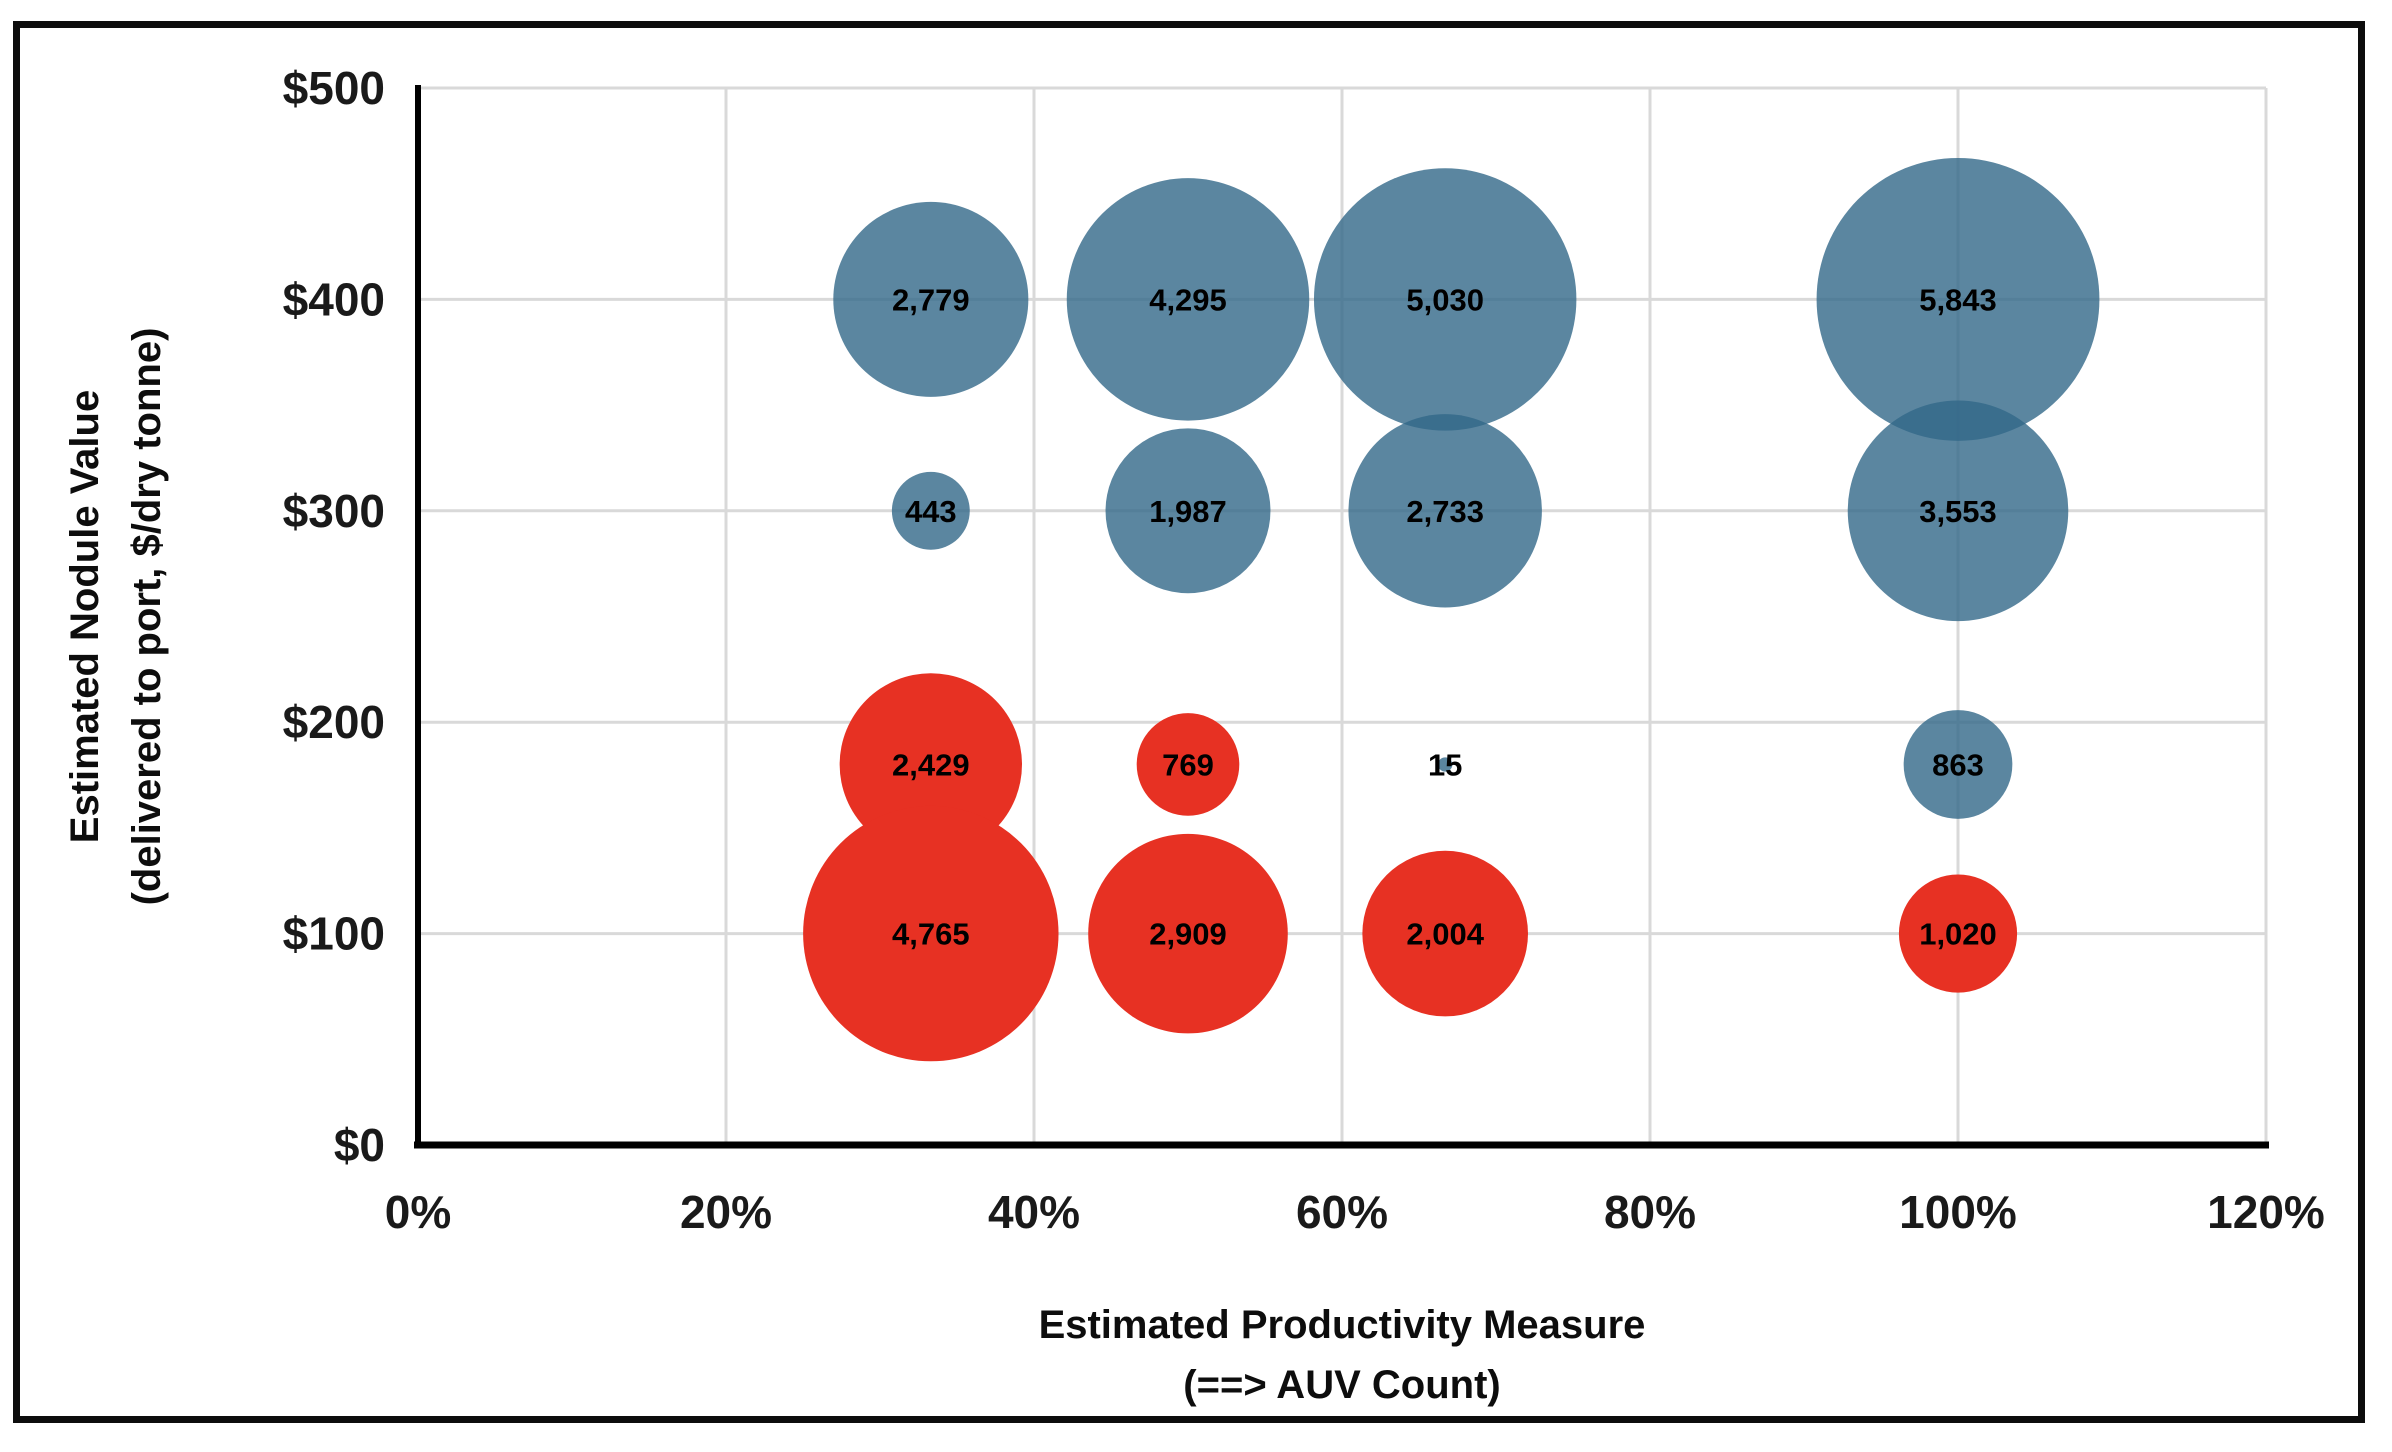  I want to click on bubble-value-label: 4,295, so click(1188, 299).